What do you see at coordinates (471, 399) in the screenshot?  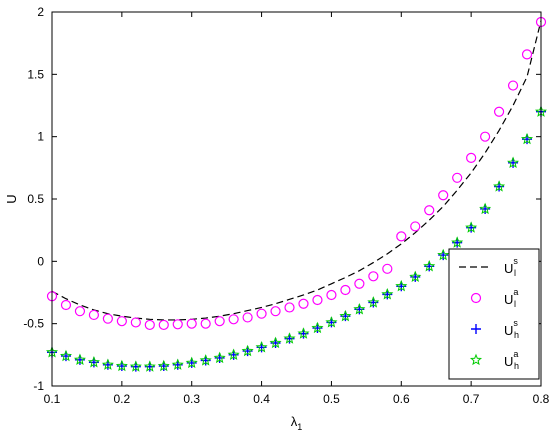 I see `x-tick-label: 0.7` at bounding box center [471, 399].